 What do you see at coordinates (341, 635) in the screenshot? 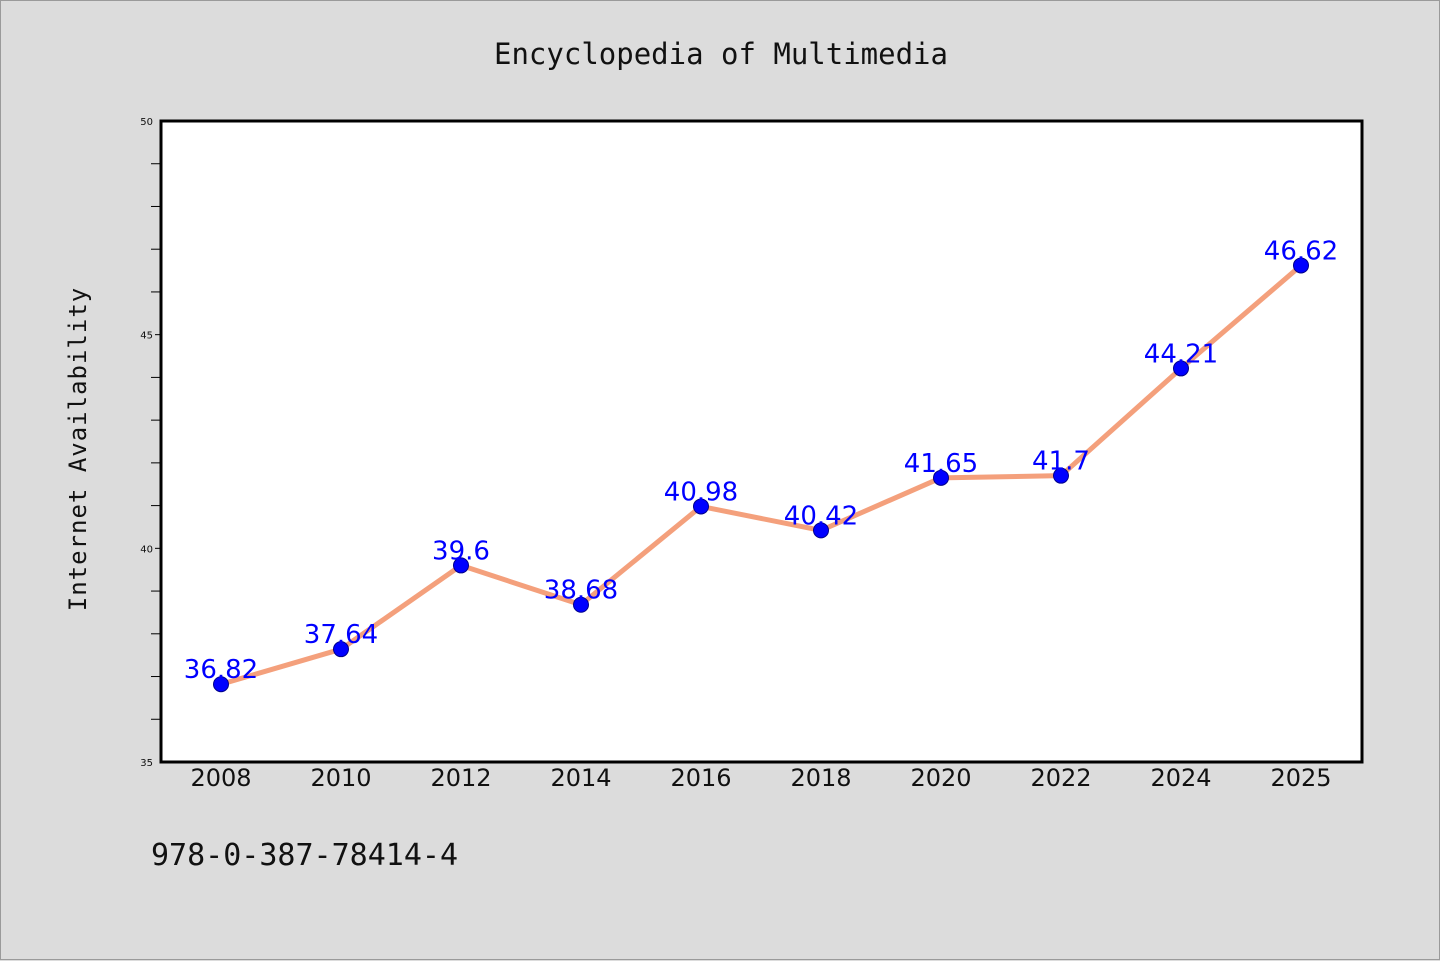
I see `data-label: 37.64` at bounding box center [341, 635].